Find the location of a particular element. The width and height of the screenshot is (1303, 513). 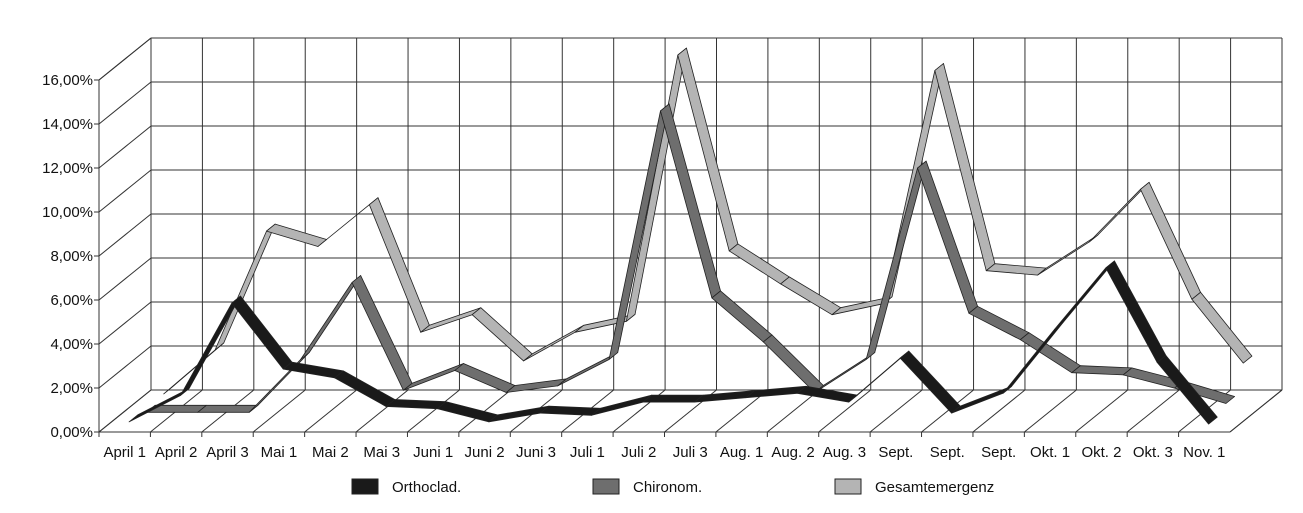

legend-label: Gesamtemergenz is located at coordinates (934, 487).